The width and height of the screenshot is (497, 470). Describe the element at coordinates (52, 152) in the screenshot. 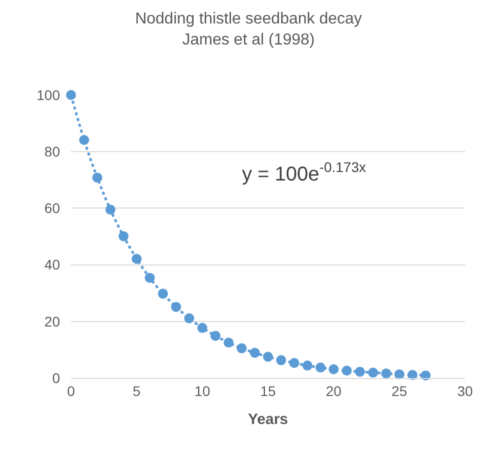

I see `y-tick-label: 80` at that location.